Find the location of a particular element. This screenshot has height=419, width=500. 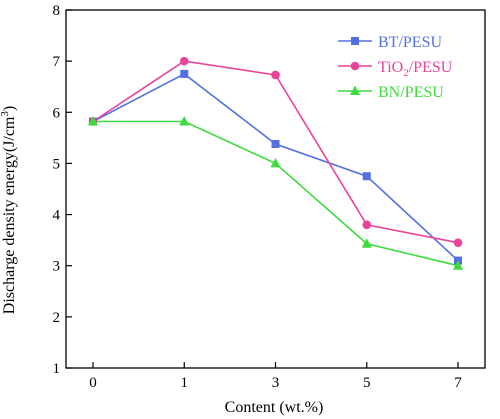

x-tick-label: 7 is located at coordinates (458, 383).